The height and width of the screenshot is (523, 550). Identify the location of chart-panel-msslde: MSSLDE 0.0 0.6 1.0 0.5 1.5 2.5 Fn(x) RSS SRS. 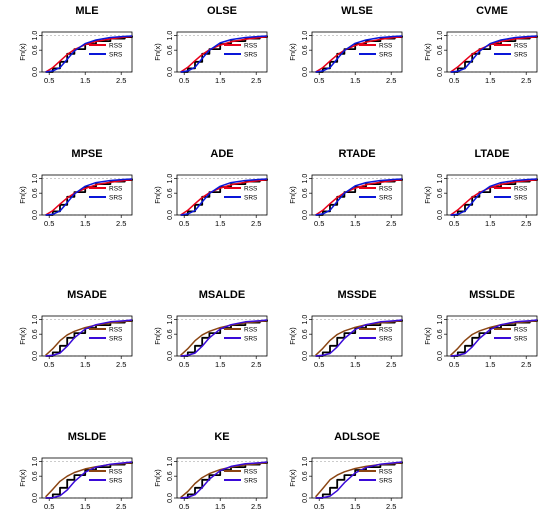
(480, 329).